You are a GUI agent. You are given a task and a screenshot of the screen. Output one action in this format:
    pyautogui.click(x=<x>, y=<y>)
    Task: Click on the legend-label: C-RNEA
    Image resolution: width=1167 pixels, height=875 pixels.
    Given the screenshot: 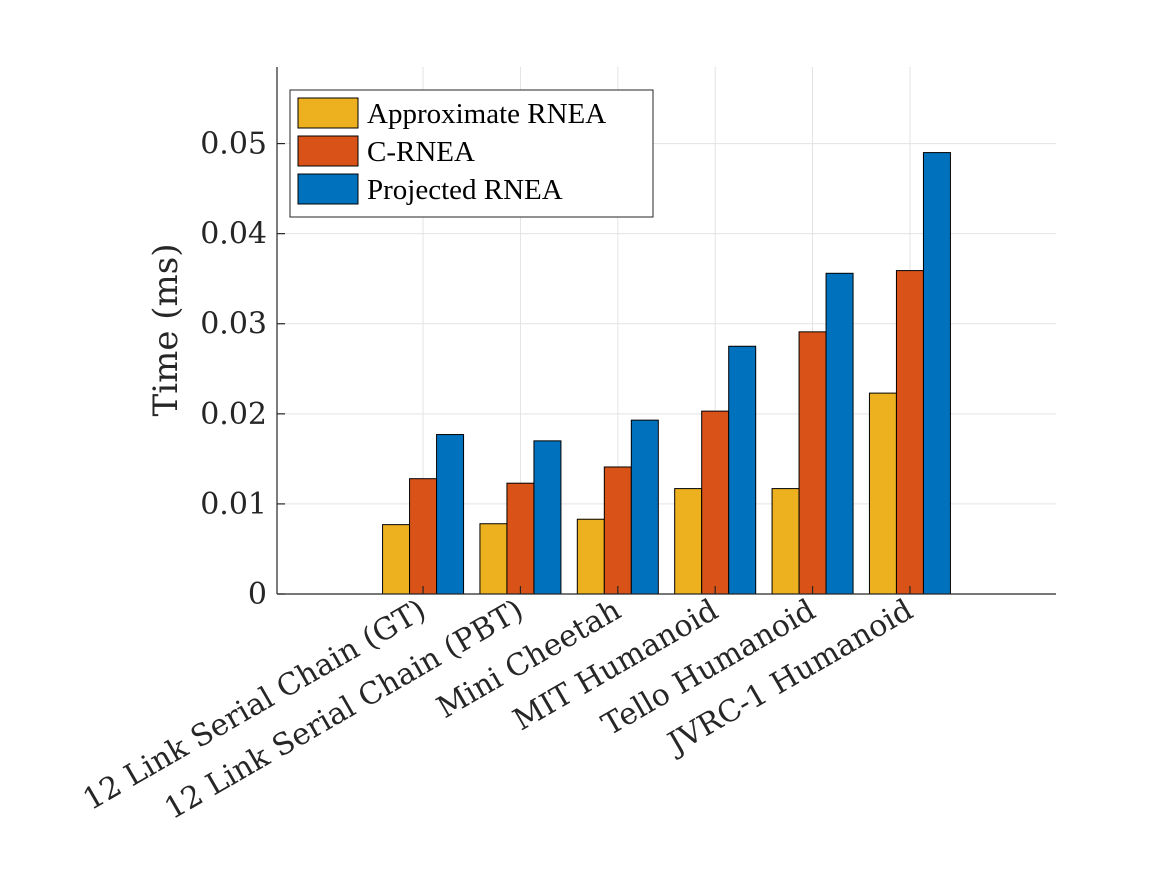 What is the action you would take?
    pyautogui.click(x=421, y=152)
    